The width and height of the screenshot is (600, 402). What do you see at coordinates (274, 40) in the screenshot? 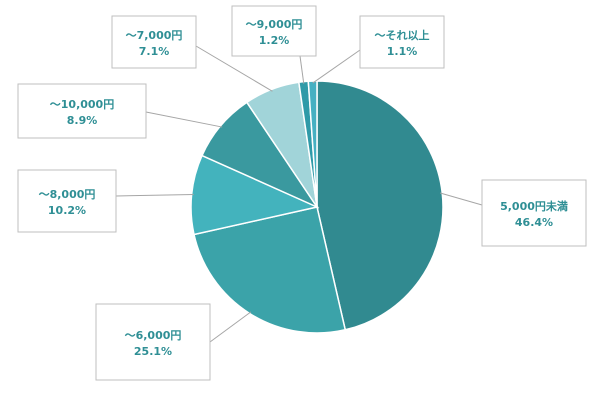
I see `slice-value-label: 1.2%` at bounding box center [274, 40].